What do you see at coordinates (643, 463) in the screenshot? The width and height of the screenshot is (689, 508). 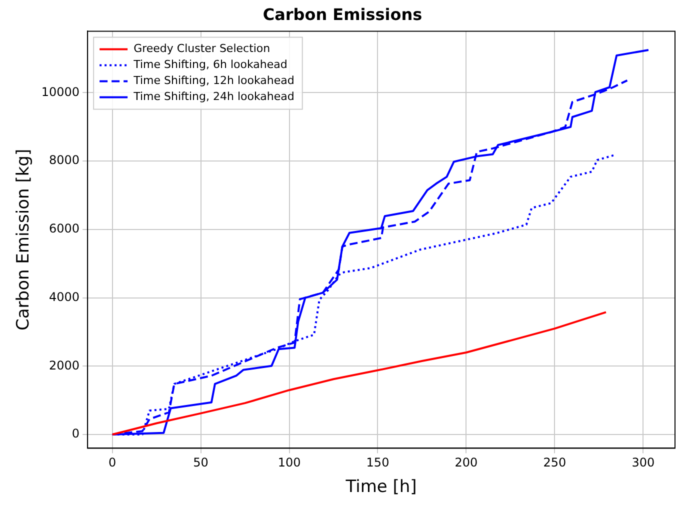 I see `x-tick-label: 300` at bounding box center [643, 463].